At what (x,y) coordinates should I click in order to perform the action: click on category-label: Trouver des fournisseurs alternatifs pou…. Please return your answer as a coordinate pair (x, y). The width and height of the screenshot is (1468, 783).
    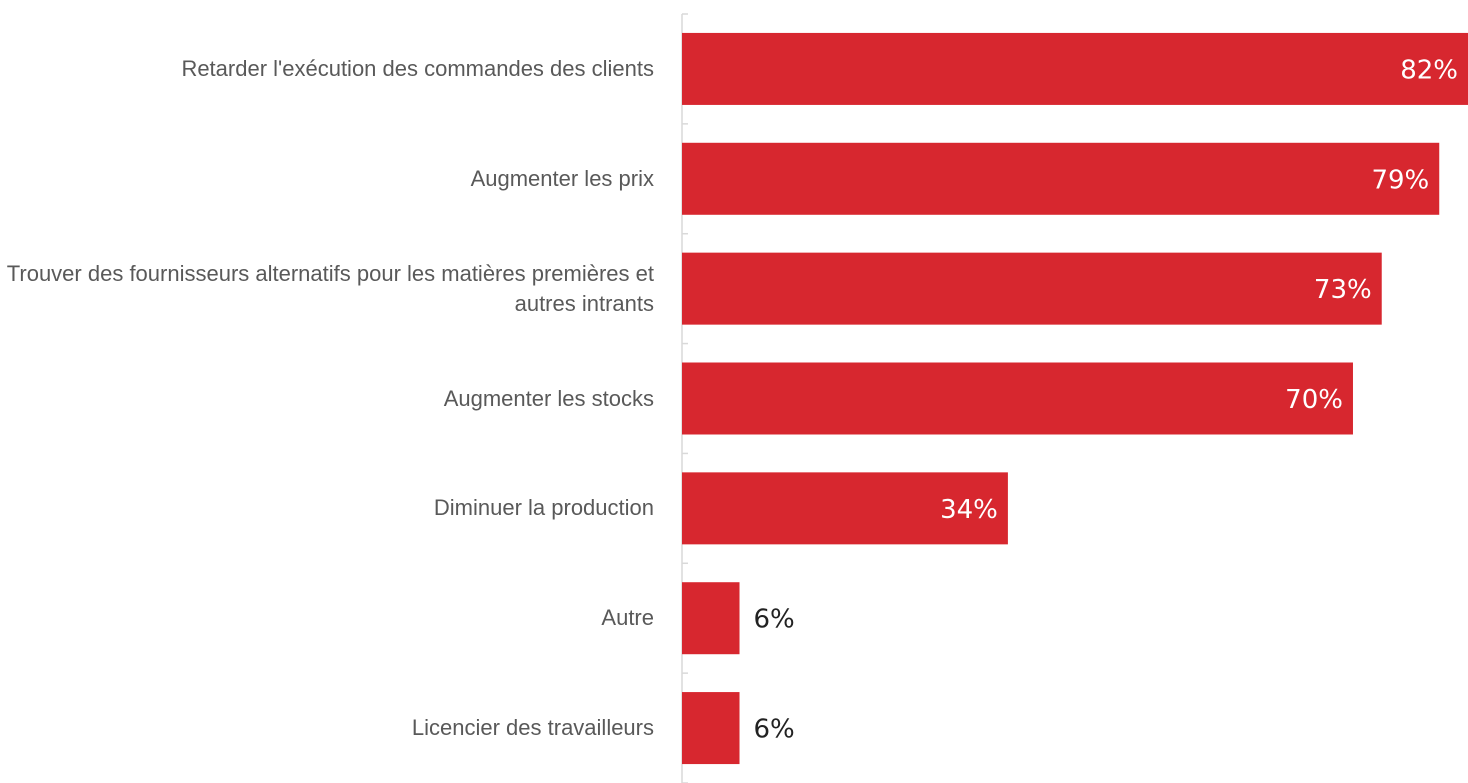
    Looking at the image, I should click on (330, 288).